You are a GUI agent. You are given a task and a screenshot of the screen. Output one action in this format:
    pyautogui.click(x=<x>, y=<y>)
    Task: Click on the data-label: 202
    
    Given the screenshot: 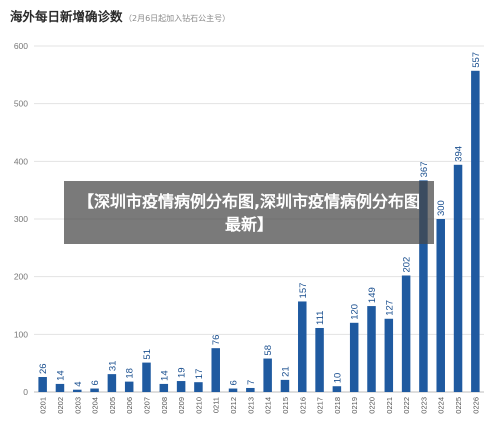 What is the action you would take?
    pyautogui.click(x=407, y=265)
    